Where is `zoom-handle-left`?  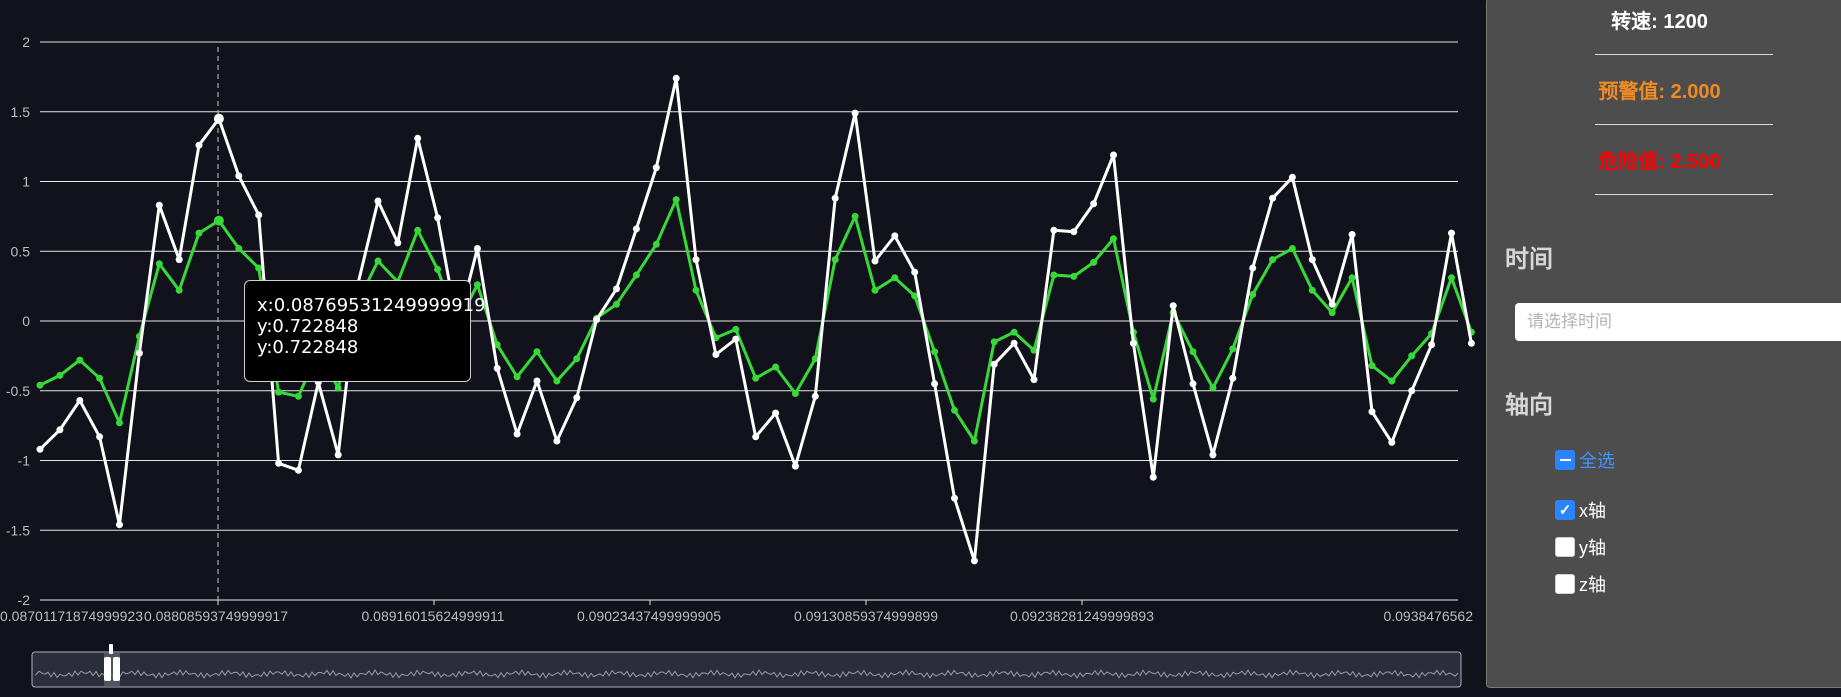 zoom-handle-left is located at coordinates (107, 669).